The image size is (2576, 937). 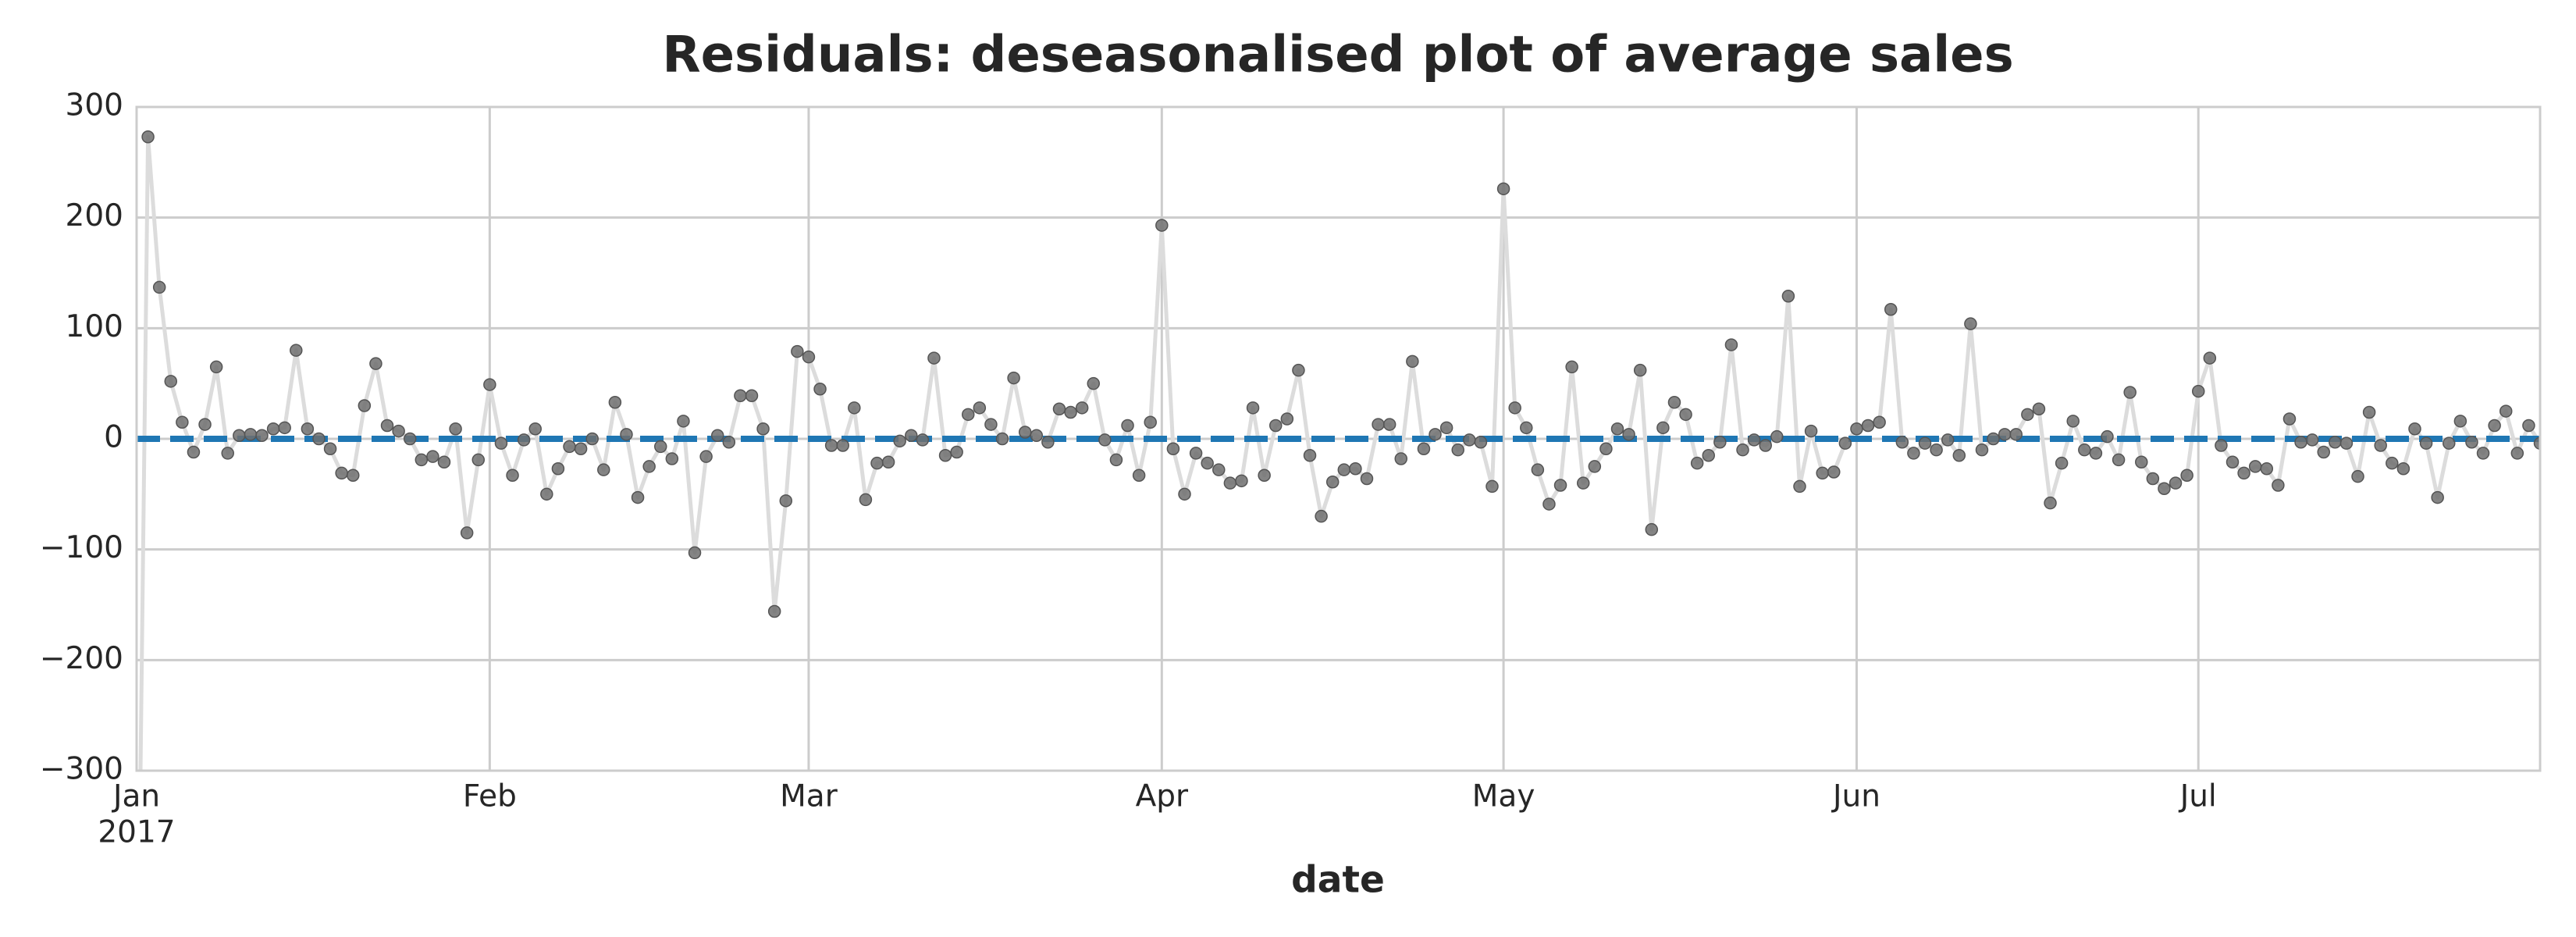 I want to click on x-axis-label: date, so click(x=1338, y=880).